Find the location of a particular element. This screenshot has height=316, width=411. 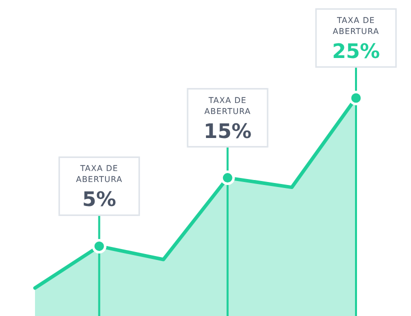

annotation: TAXA DE ABERTURA 15% is located at coordinates (228, 119).